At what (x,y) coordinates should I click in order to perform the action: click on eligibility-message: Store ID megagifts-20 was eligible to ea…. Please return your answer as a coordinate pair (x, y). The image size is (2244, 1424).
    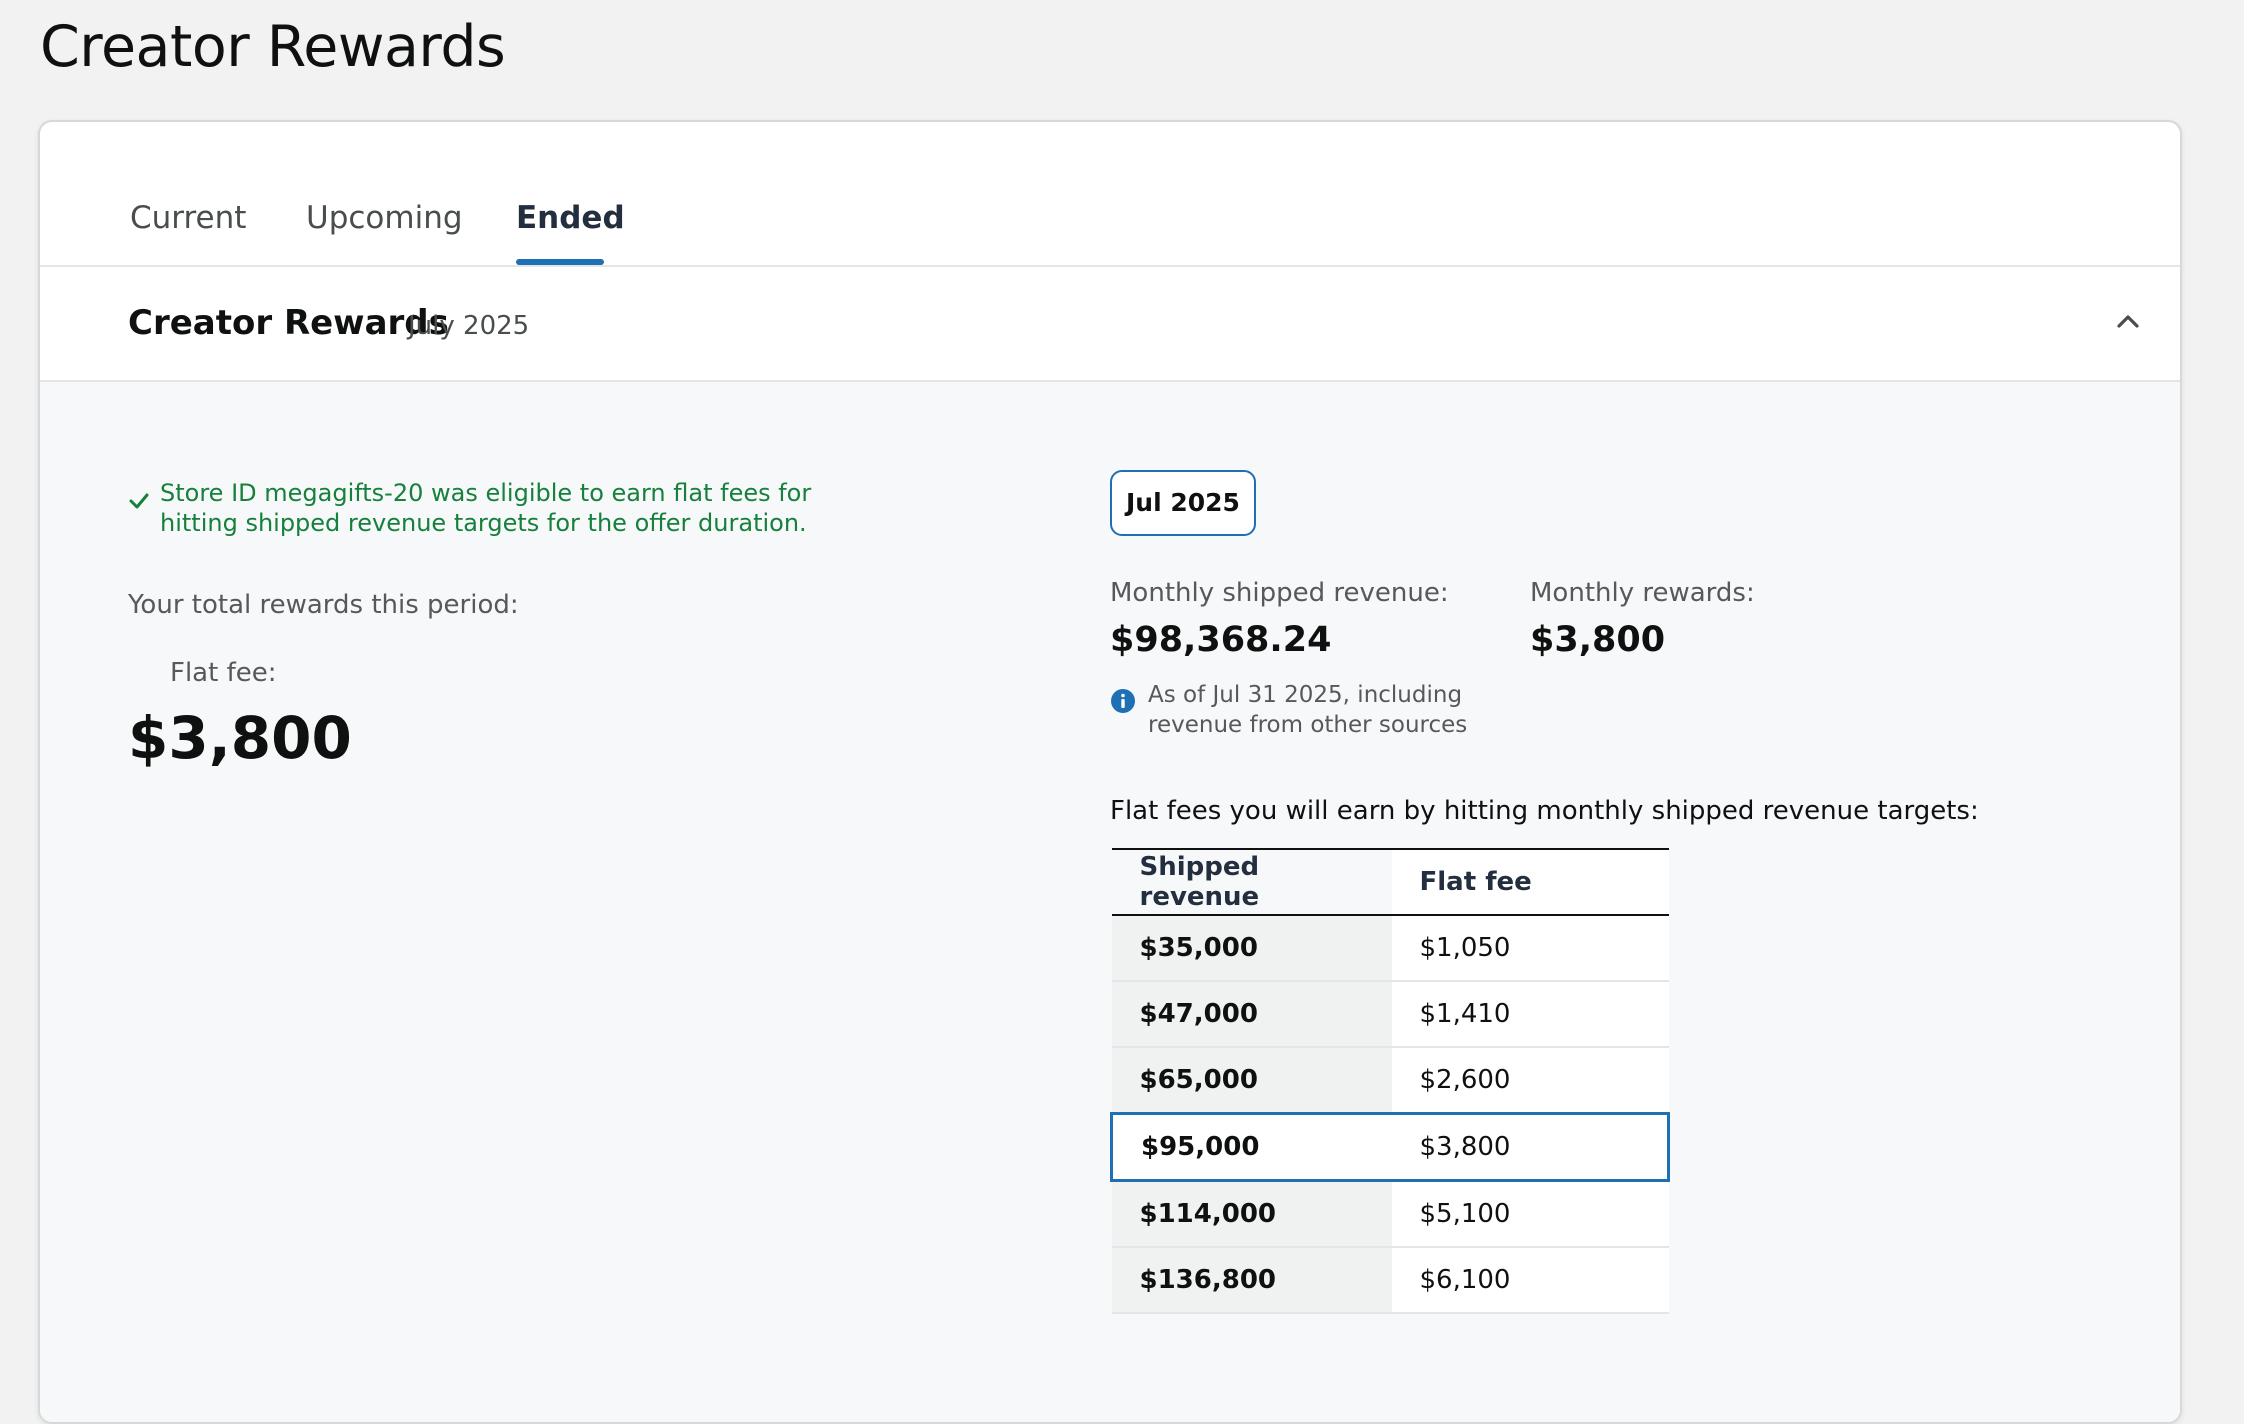
    Looking at the image, I should click on (486, 508).